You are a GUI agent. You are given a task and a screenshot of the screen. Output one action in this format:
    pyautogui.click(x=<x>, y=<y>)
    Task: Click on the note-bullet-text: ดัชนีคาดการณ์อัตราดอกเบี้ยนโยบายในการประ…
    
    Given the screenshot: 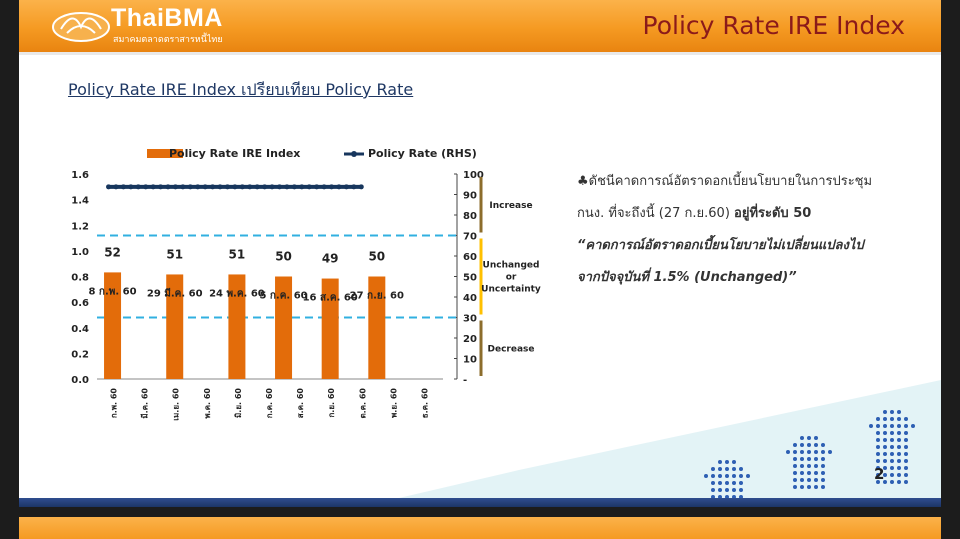 What is the action you would take?
    pyautogui.click(x=730, y=181)
    